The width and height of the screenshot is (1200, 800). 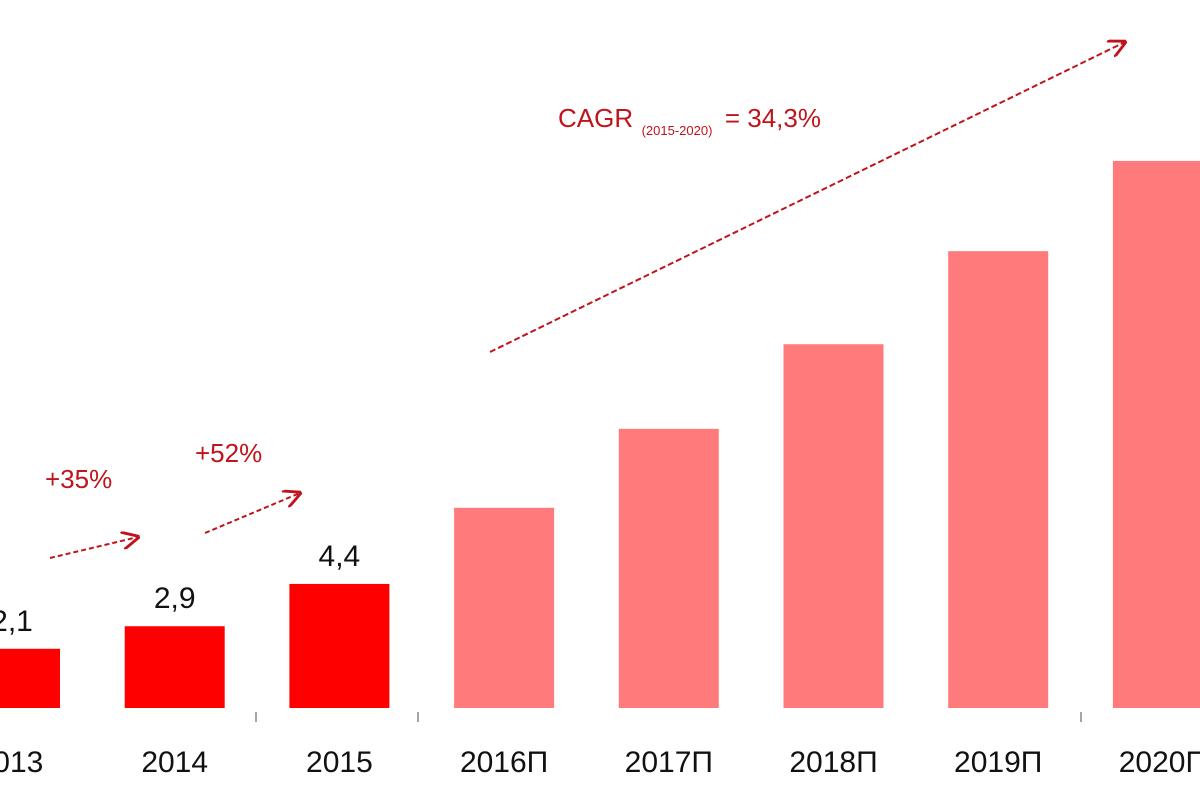 I want to click on growth-label-2015: +52%, so click(x=228, y=453).